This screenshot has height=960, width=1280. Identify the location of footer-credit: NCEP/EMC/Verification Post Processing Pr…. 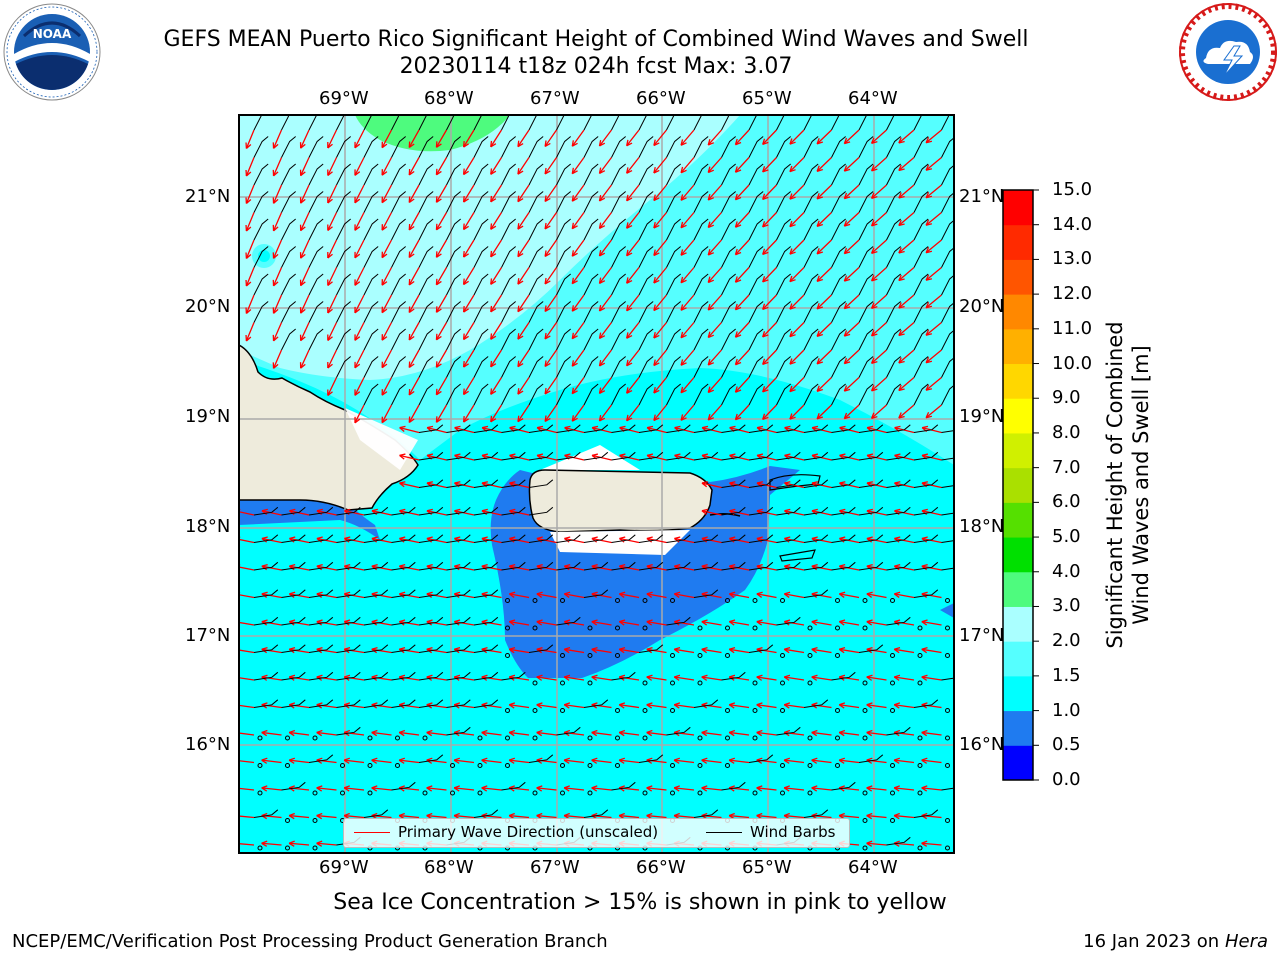
(310, 941).